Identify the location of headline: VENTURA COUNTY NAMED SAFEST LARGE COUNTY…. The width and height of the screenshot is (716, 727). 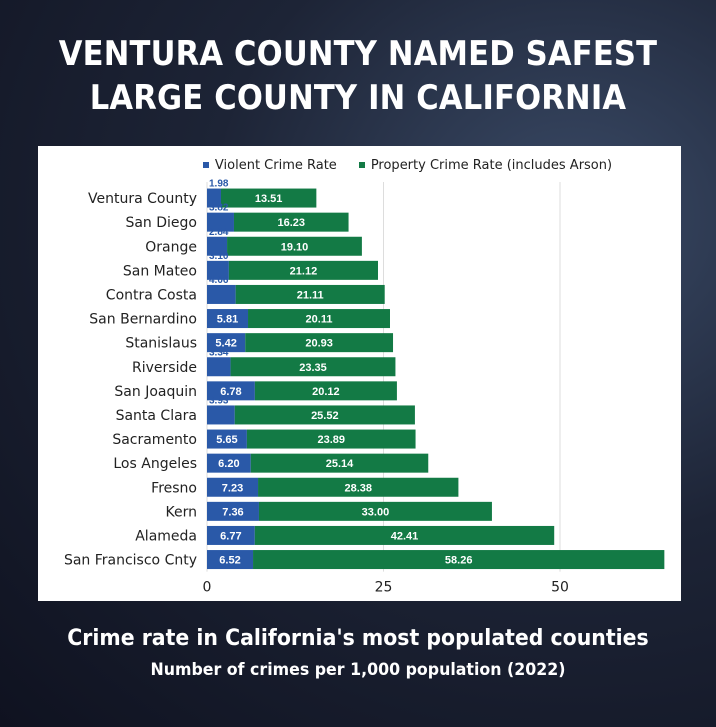
(358, 76).